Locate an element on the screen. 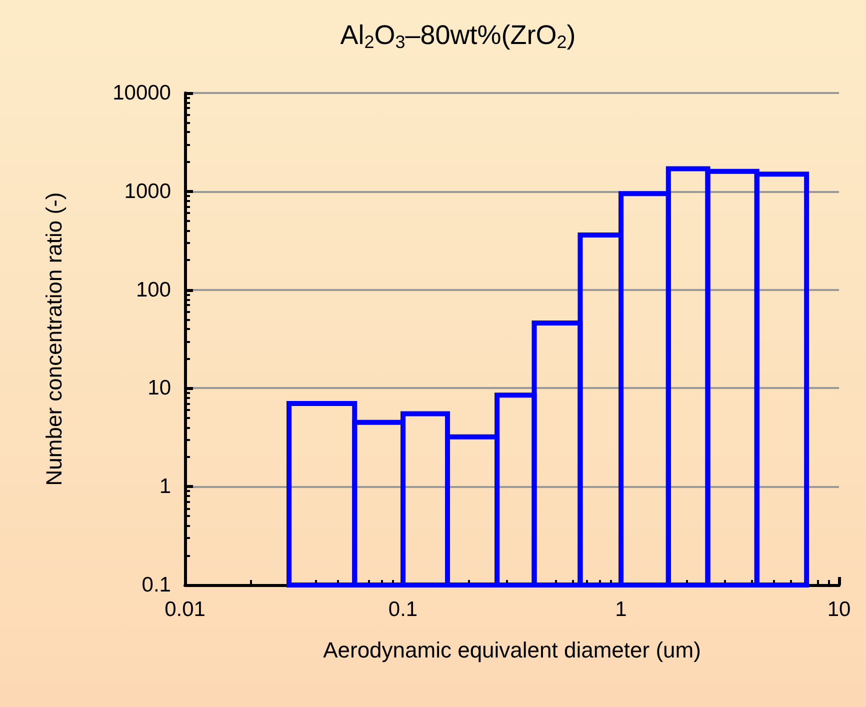  x-tick-label: 1 is located at coordinates (621, 609).